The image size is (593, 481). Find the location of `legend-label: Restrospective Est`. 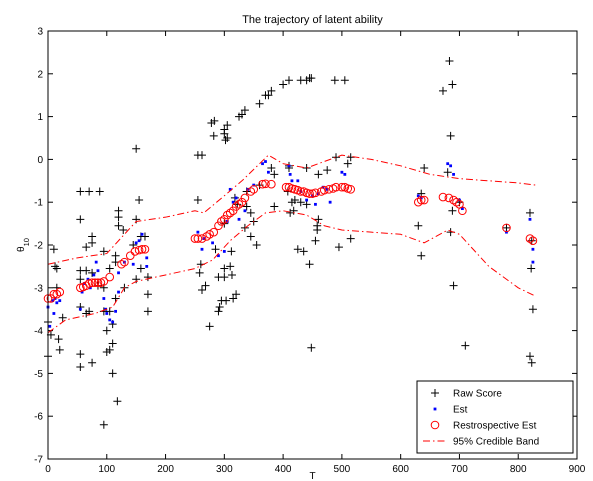

legend-label: Restrospective Est is located at coordinates (495, 426).